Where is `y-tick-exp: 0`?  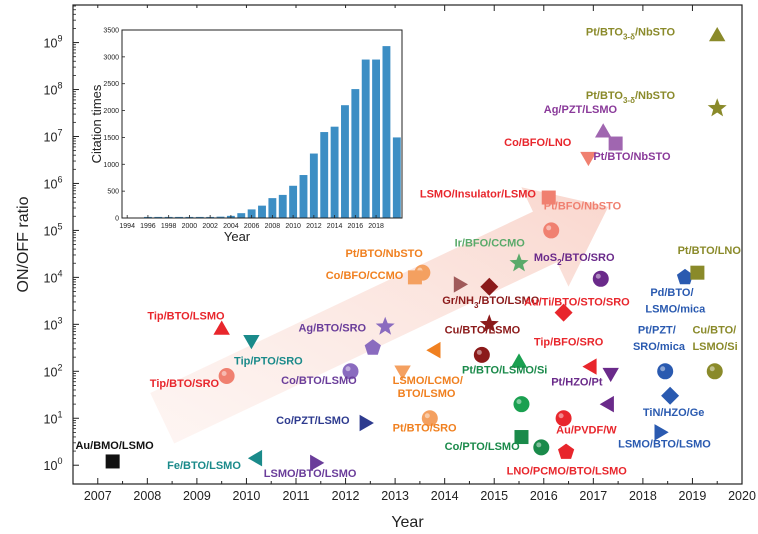 y-tick-exp: 0 is located at coordinates (59, 461).